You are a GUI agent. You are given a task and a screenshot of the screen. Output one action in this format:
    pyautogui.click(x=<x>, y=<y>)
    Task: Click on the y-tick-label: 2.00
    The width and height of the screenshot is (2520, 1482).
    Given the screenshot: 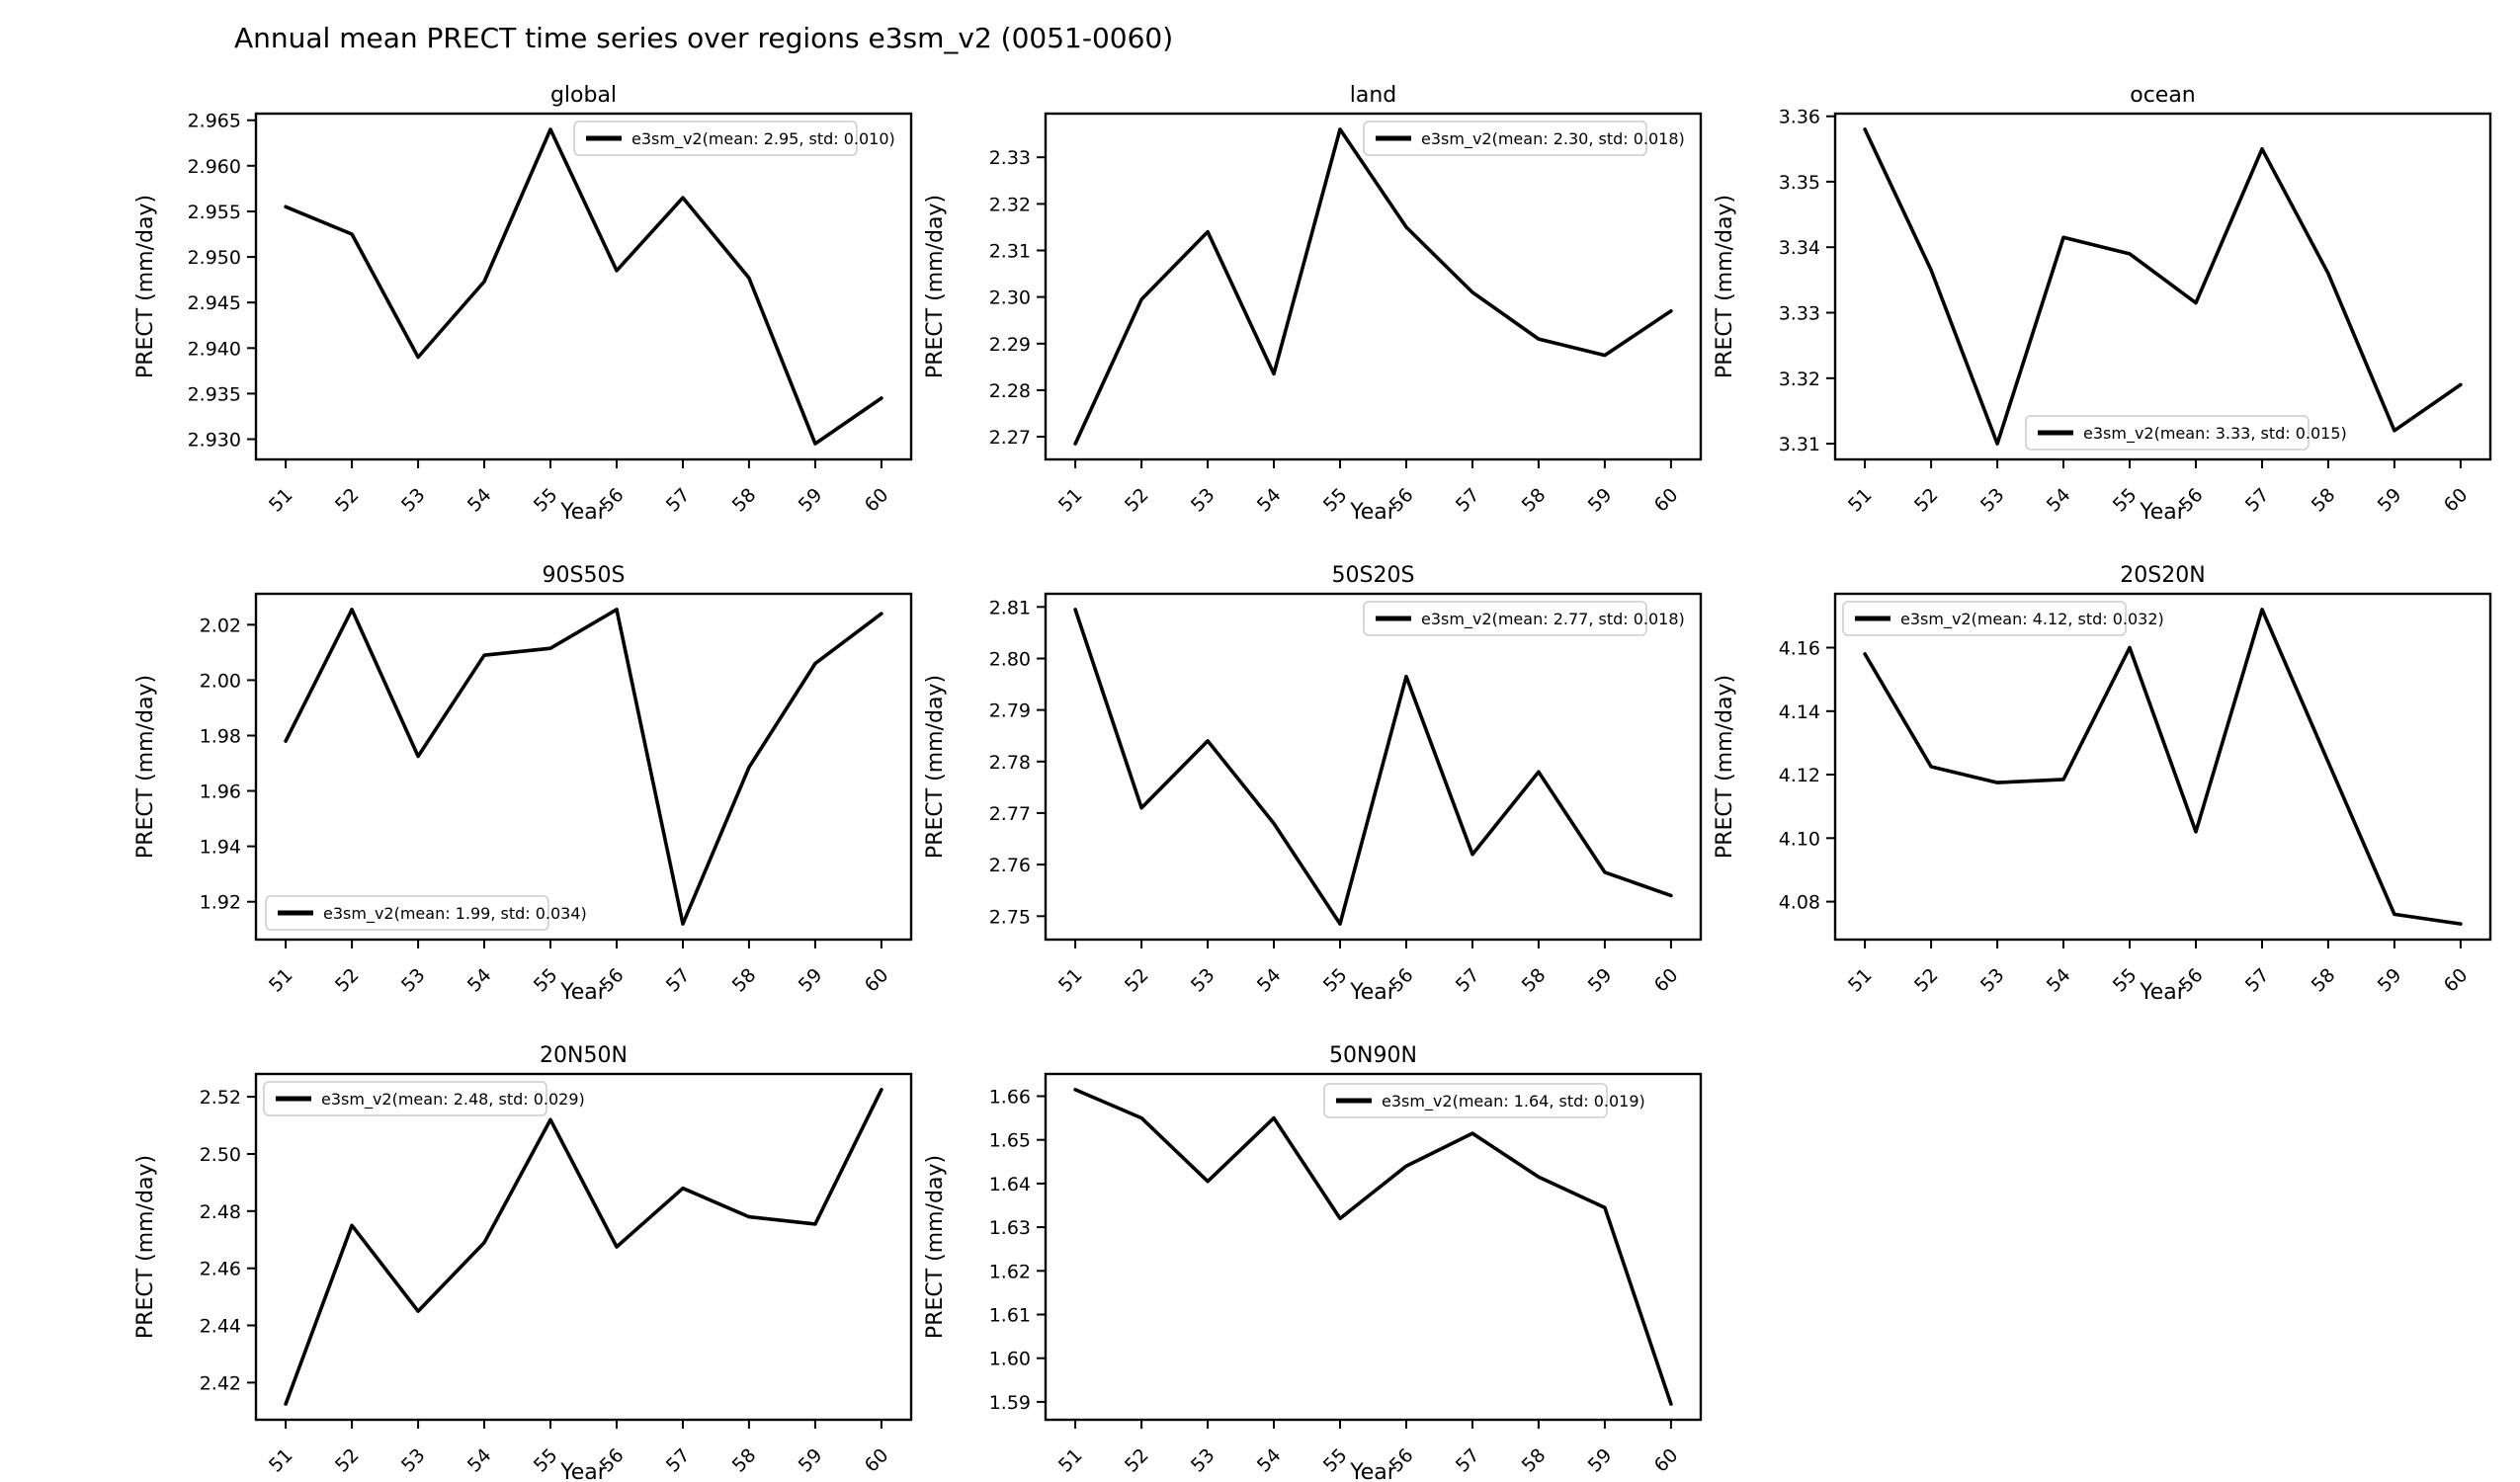 What is the action you would take?
    pyautogui.click(x=220, y=681)
    